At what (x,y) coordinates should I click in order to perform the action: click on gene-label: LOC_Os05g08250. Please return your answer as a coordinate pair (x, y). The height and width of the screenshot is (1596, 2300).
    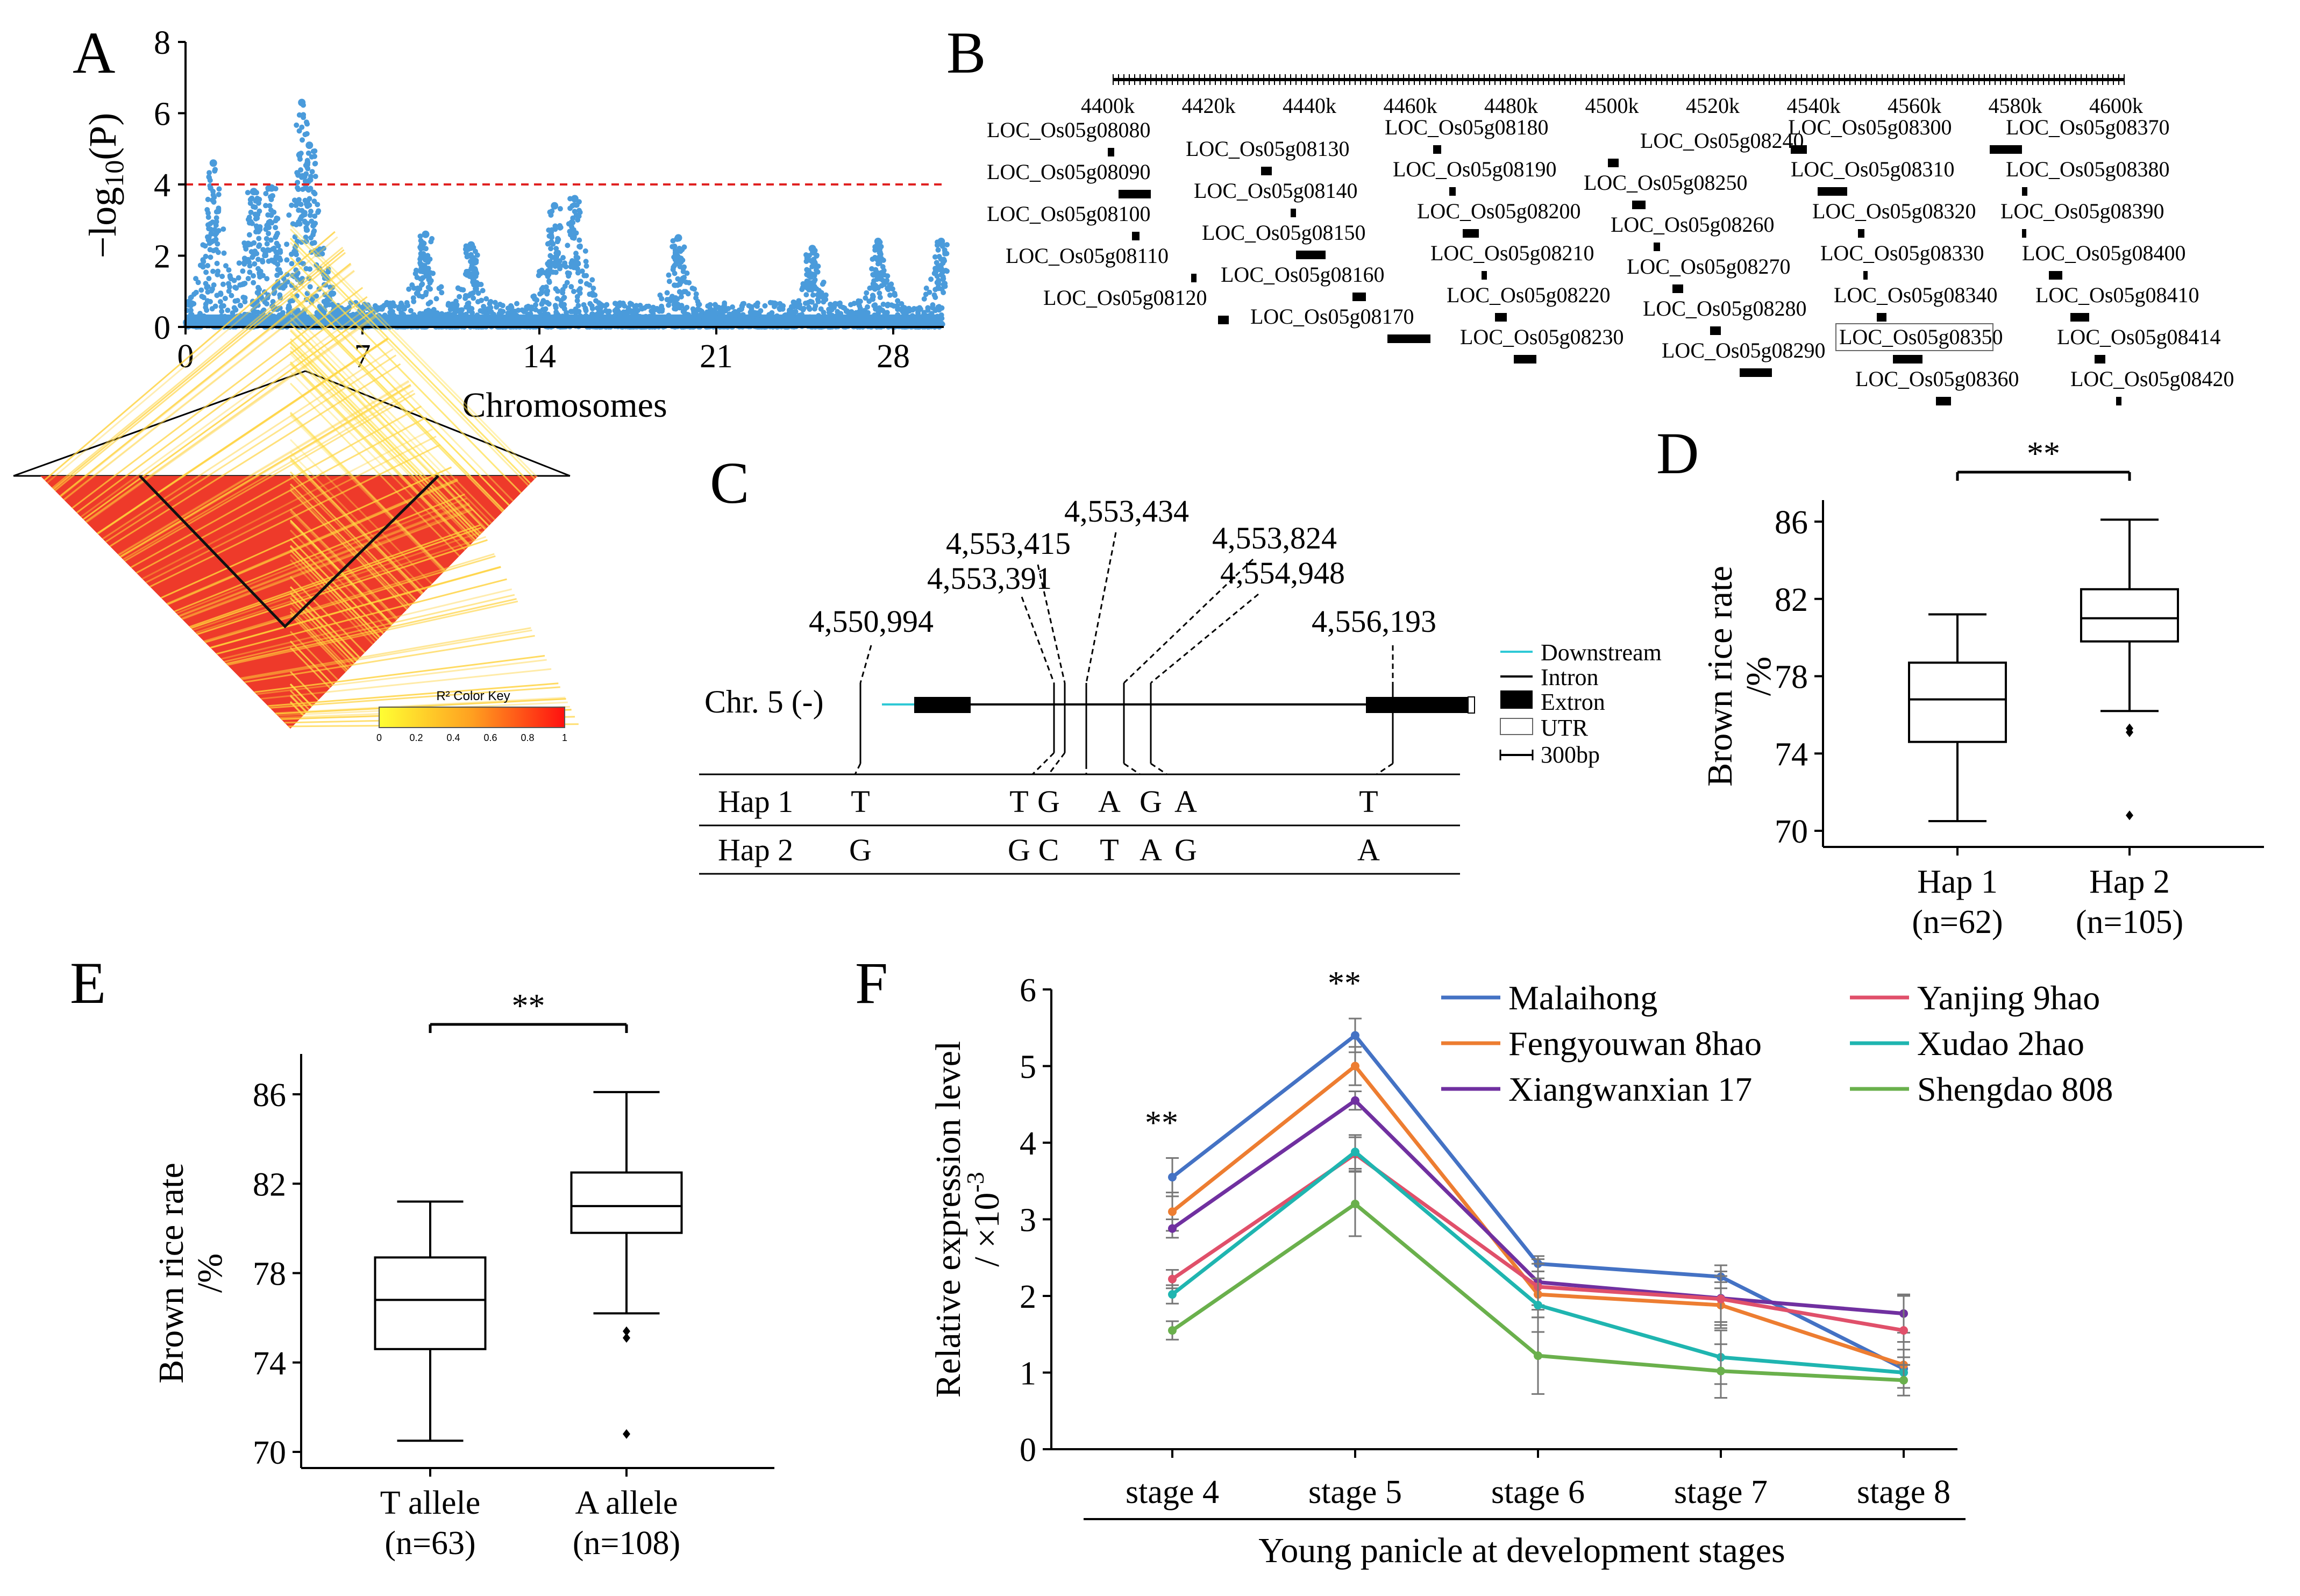
    Looking at the image, I should click on (1665, 182).